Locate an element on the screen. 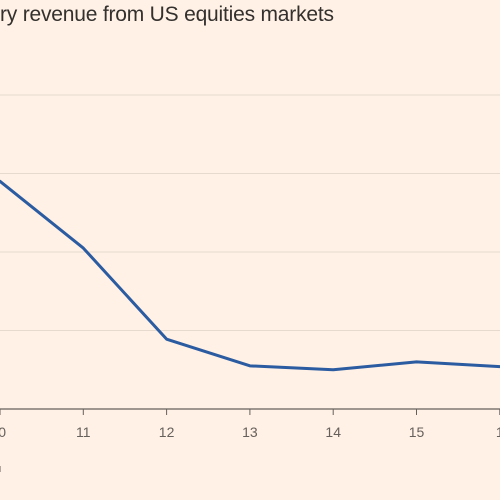 This screenshot has width=500, height=500. x-axis-labels: 0 11 12 13 14 15 1 is located at coordinates (250, 432).